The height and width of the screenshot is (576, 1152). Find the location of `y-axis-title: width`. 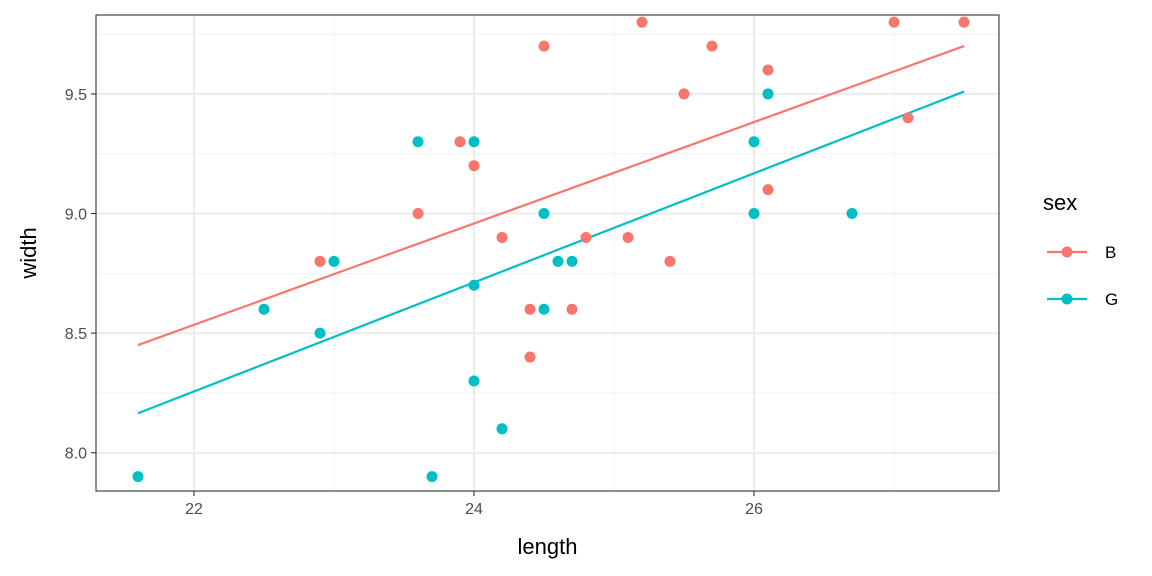

y-axis-title: width is located at coordinates (28, 253).